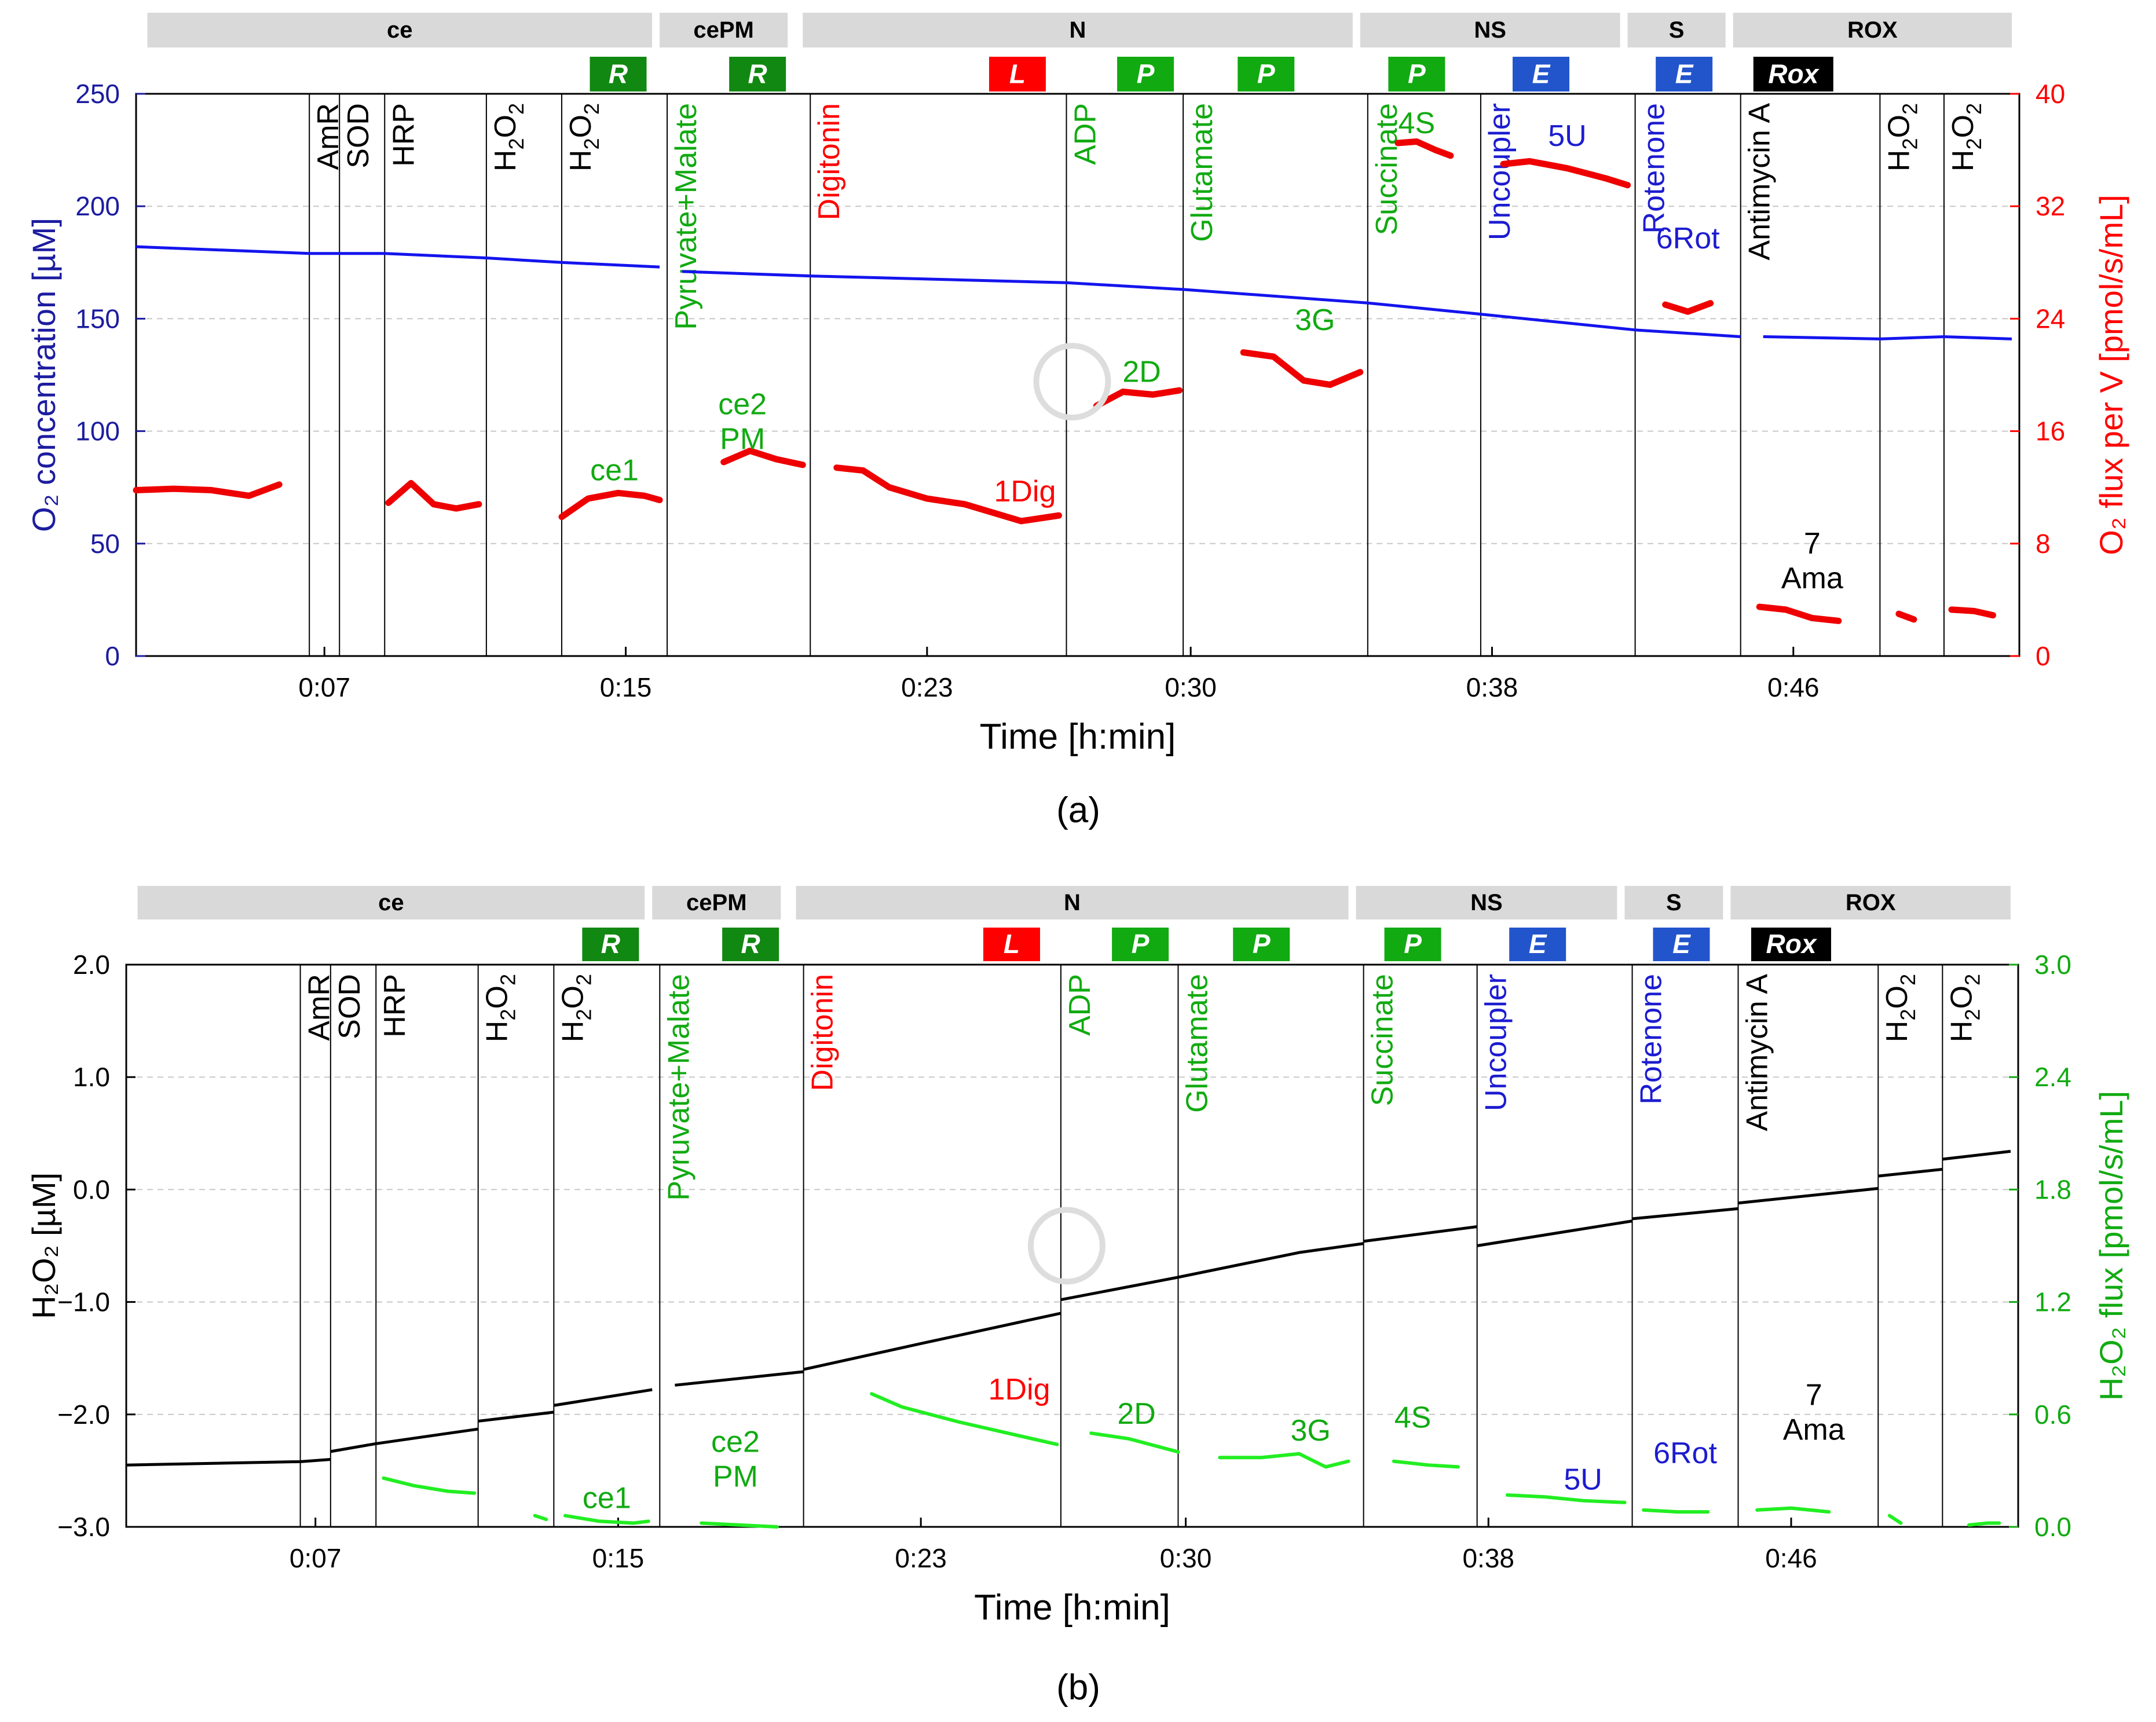  I want to click on y-right-tick-label: 2.4, so click(2052, 1077).